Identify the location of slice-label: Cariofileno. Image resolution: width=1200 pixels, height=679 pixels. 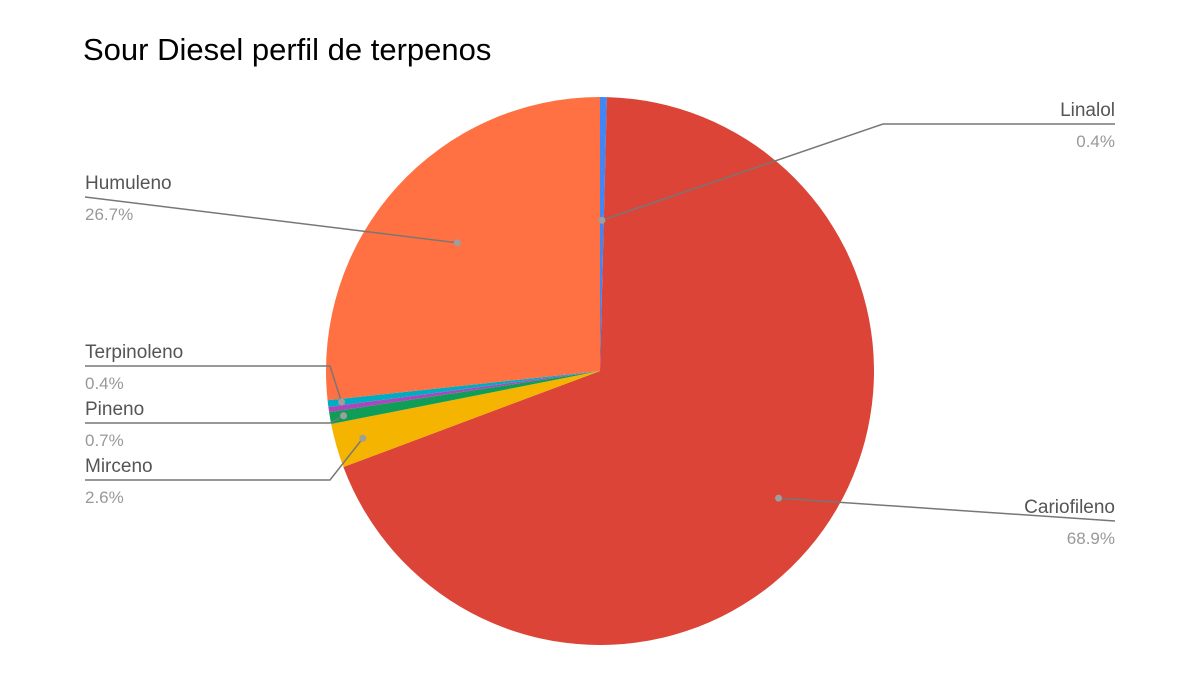
(1069, 507).